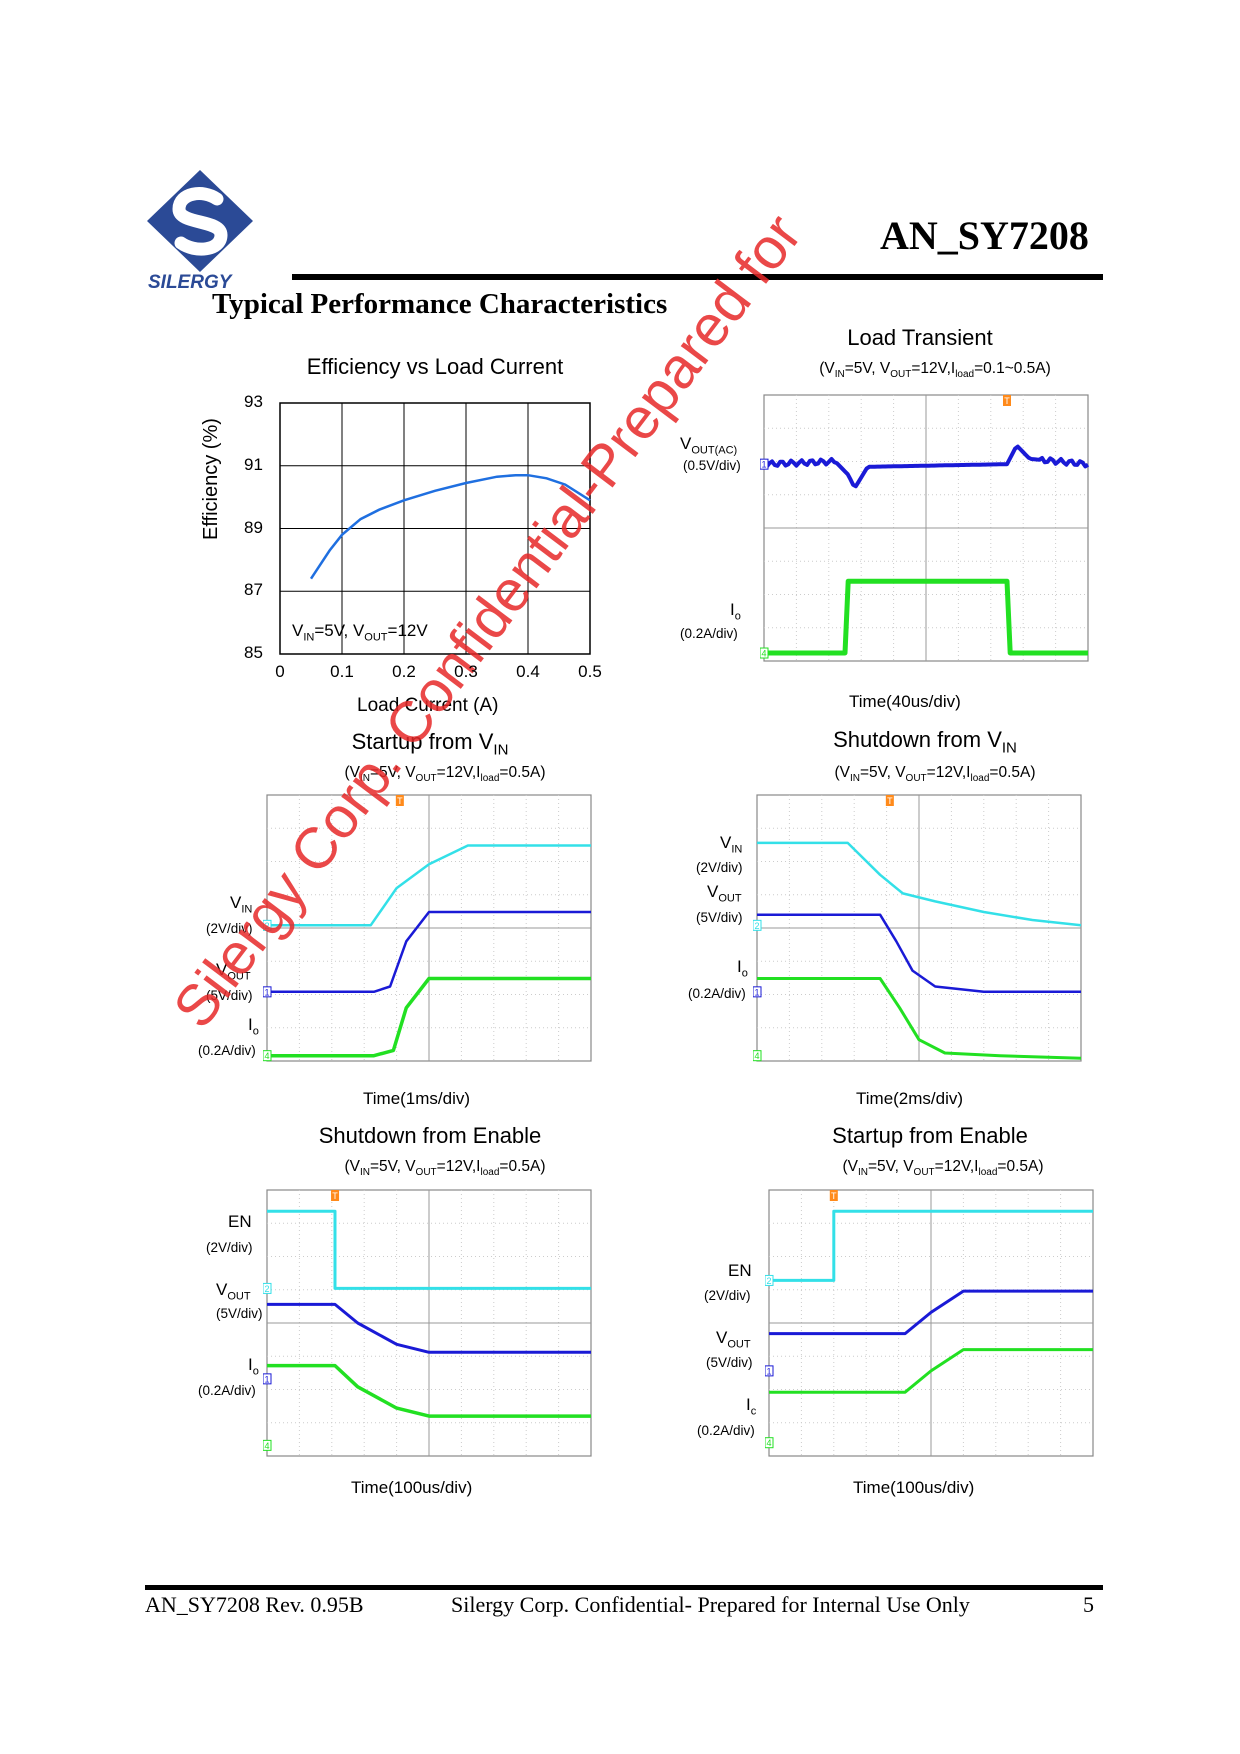 Image resolution: width=1240 pixels, height=1754 pixels. I want to click on shutdown-en-scope: T 2 1 4, so click(427, 1323).